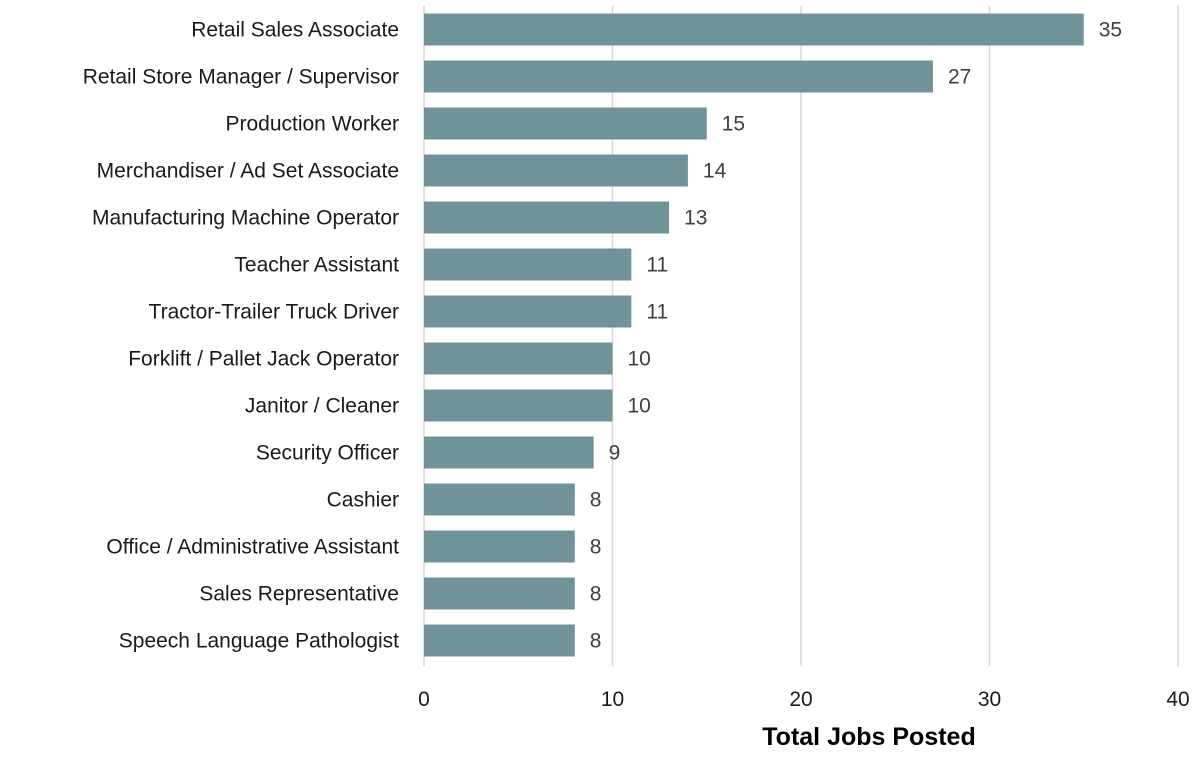 Image resolution: width=1201 pixels, height=757 pixels. What do you see at coordinates (612, 699) in the screenshot?
I see `x-tick-label: 10` at bounding box center [612, 699].